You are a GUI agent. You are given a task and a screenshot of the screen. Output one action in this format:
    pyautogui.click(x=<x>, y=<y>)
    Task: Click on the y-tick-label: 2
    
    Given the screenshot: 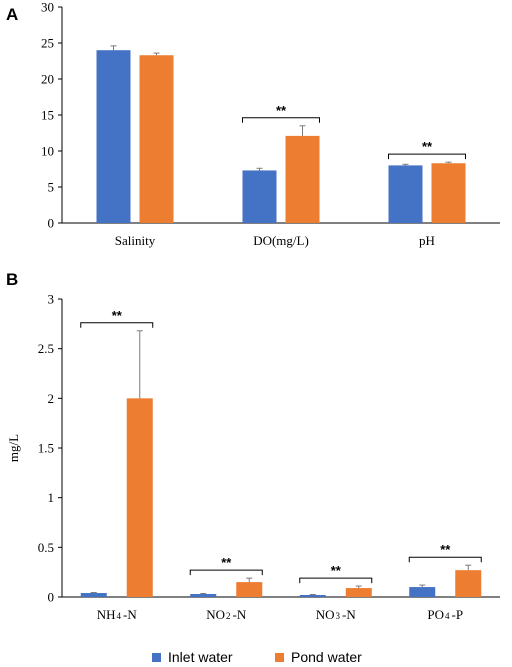 What is the action you would take?
    pyautogui.click(x=51, y=398)
    